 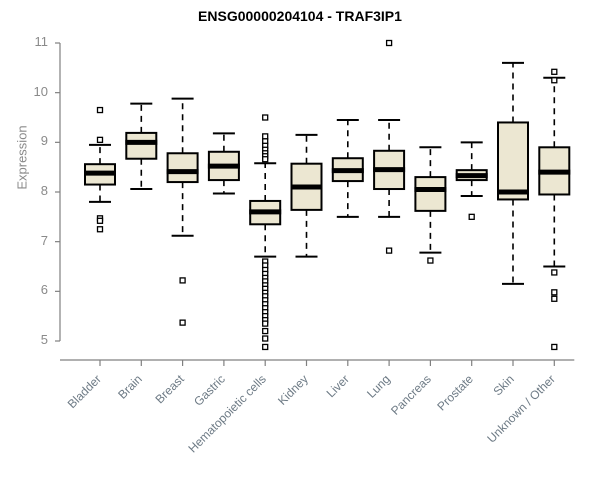 What do you see at coordinates (300, 16) in the screenshot?
I see `page-title: ENSG00000204104 - TRAF3IP1` at bounding box center [300, 16].